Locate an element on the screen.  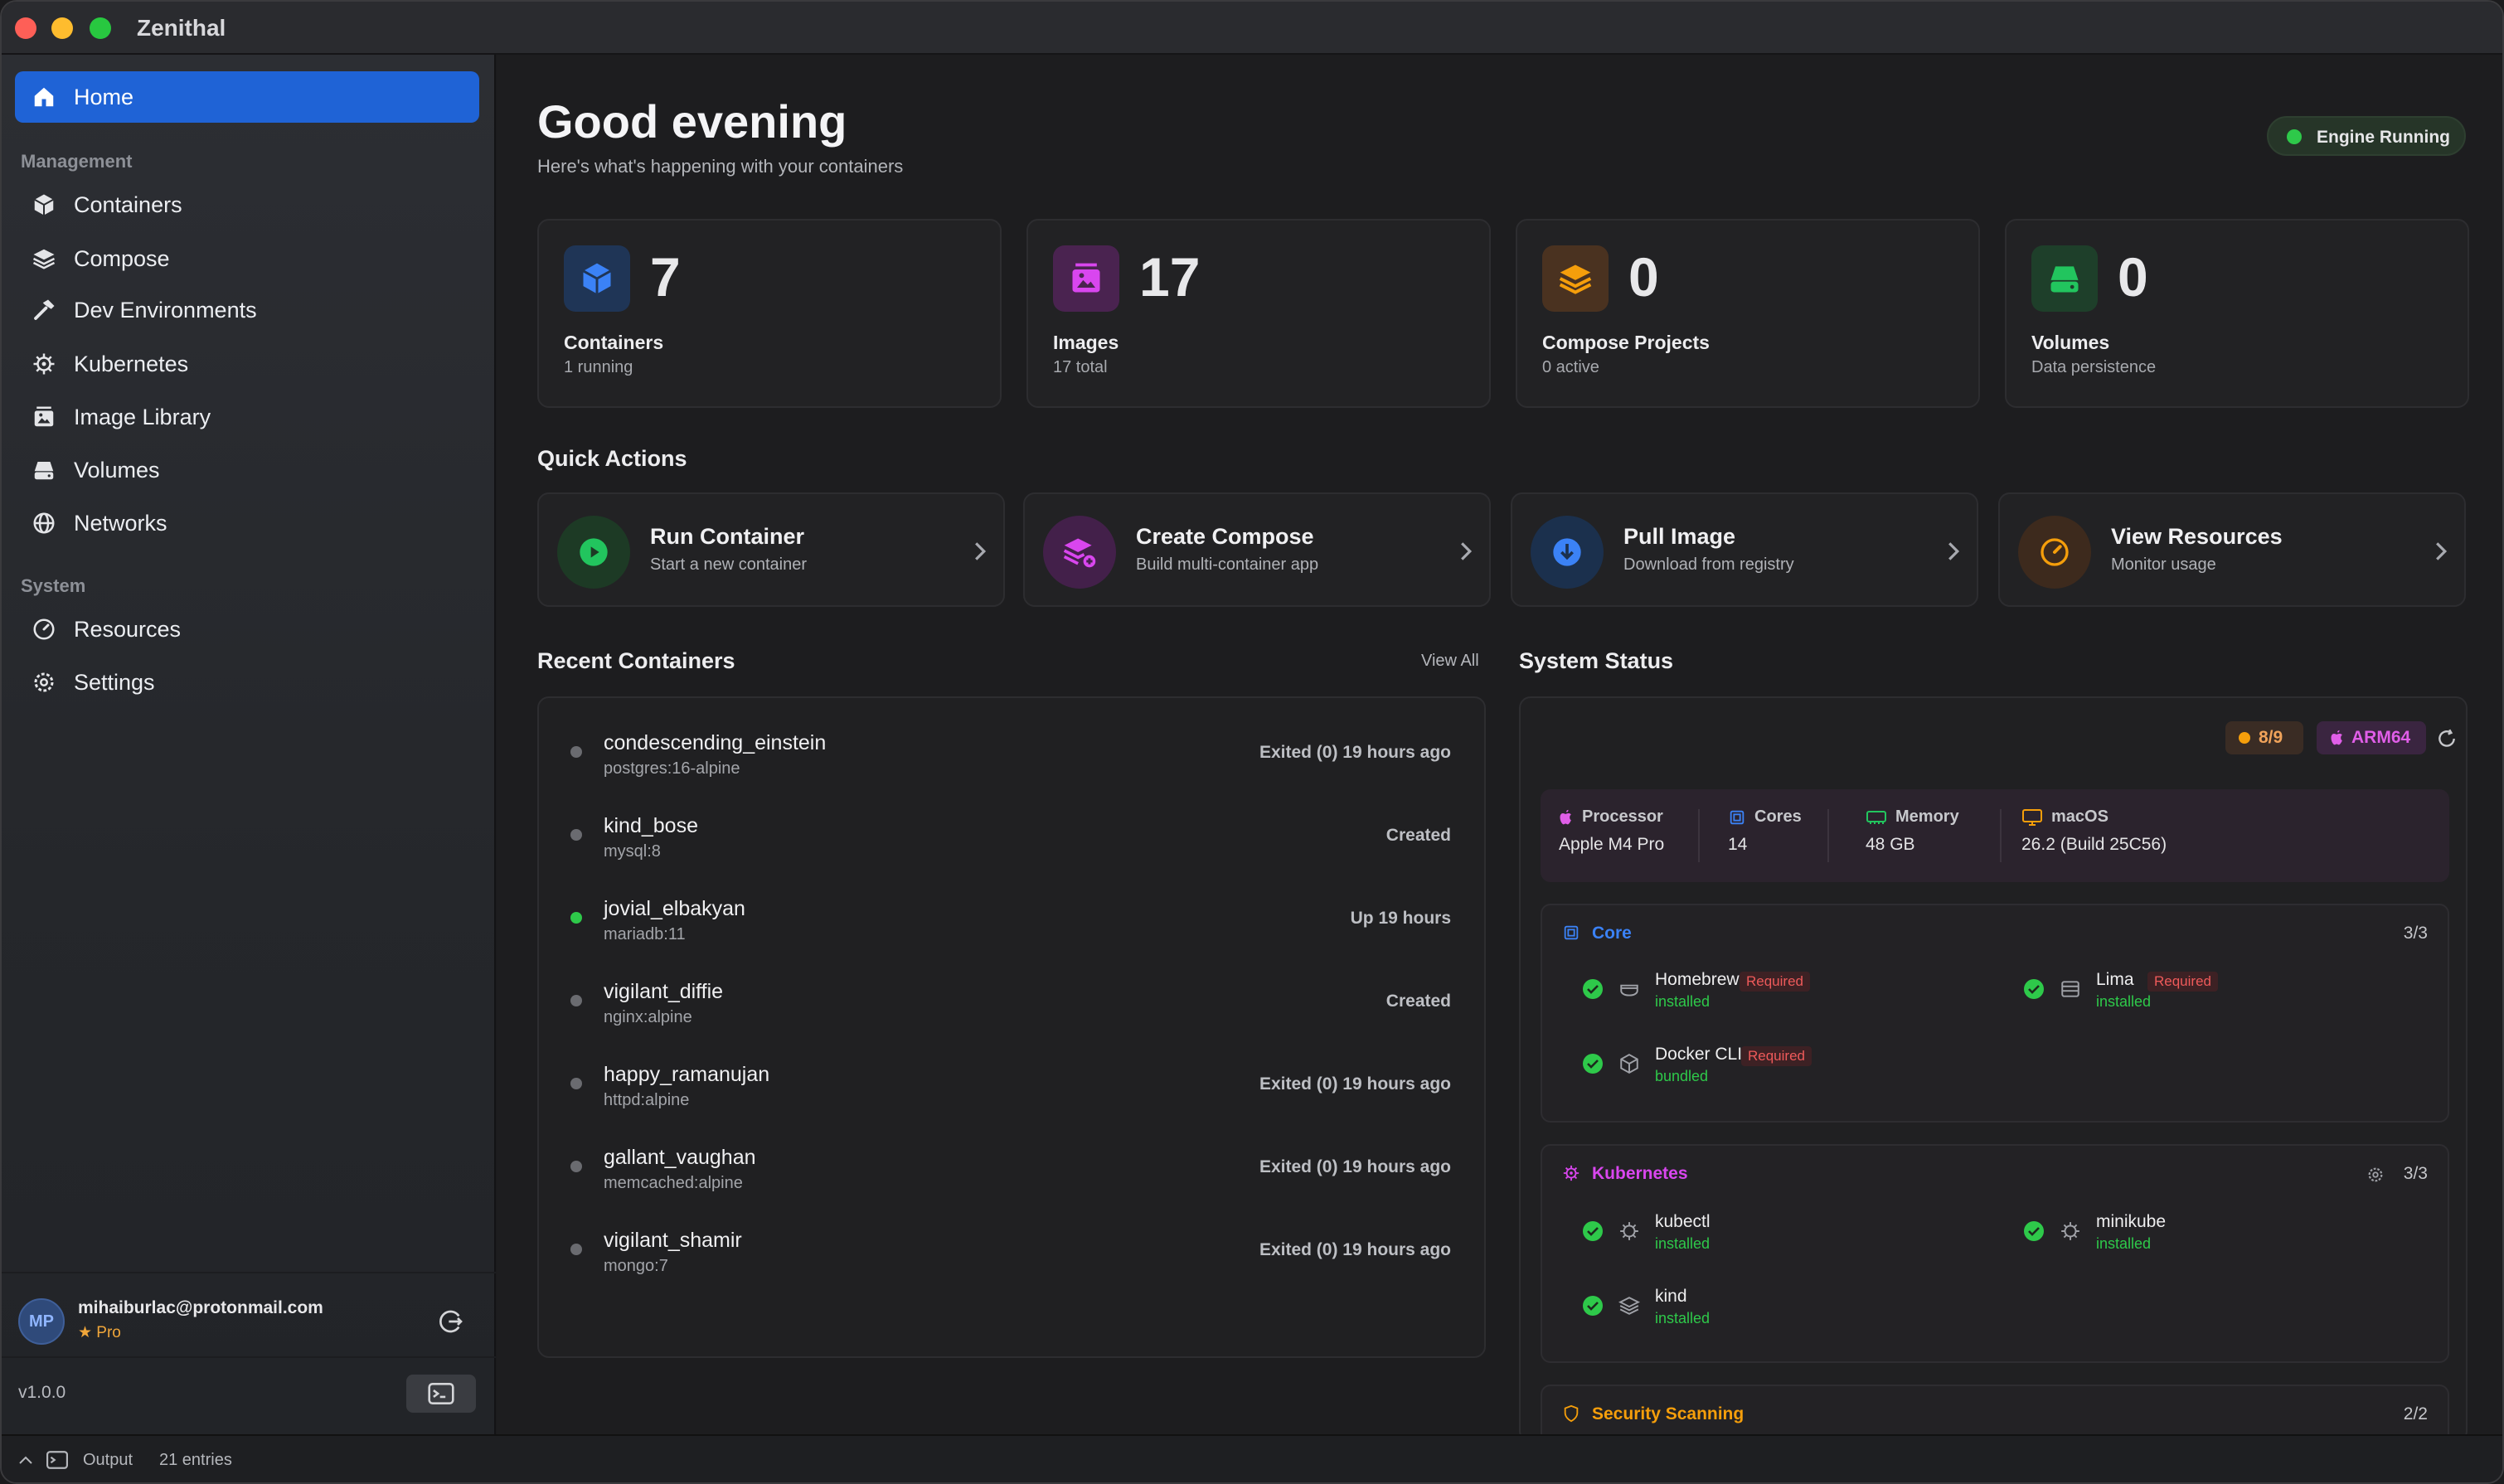
sidebar-item-networks: Networks is located at coordinates (247, 523).